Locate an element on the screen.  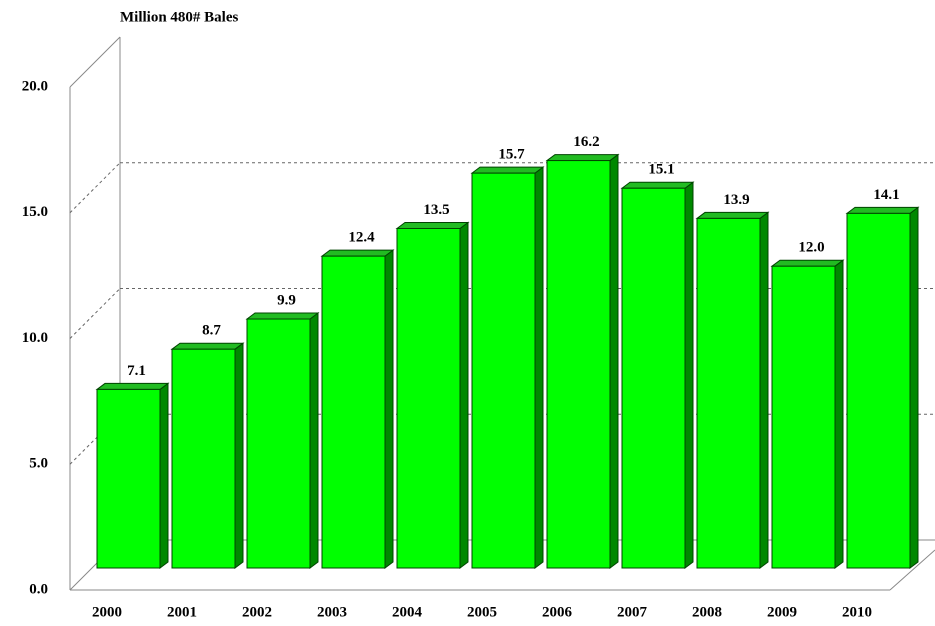
value-label: 9.9 is located at coordinates (286, 300).